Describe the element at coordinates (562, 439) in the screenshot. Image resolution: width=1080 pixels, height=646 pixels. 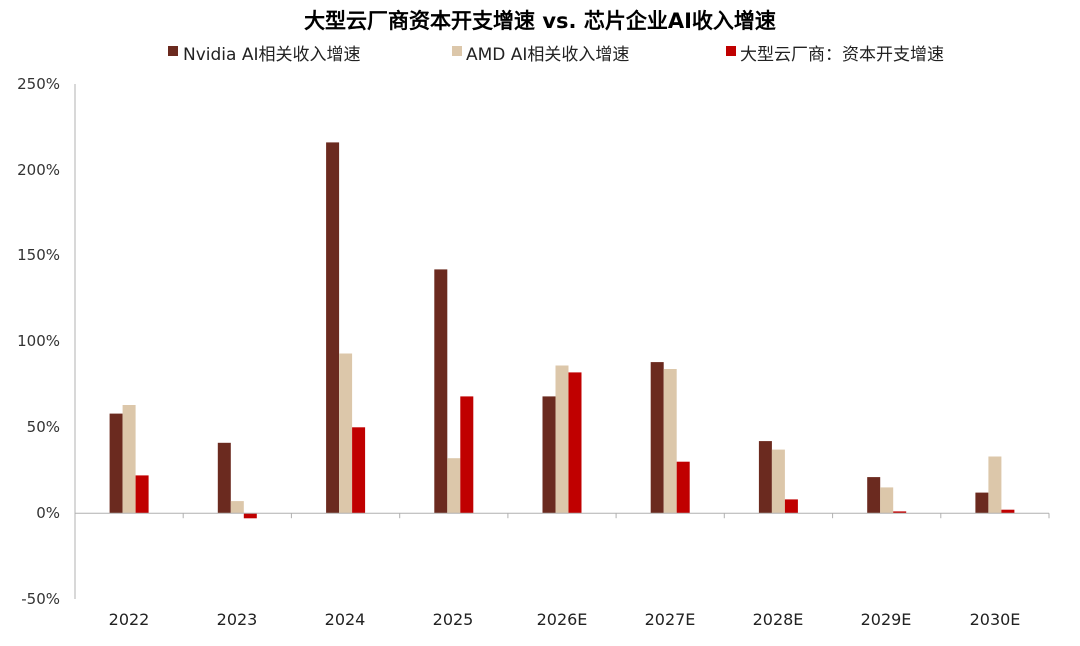
I see `bar-amd-2026e` at that location.